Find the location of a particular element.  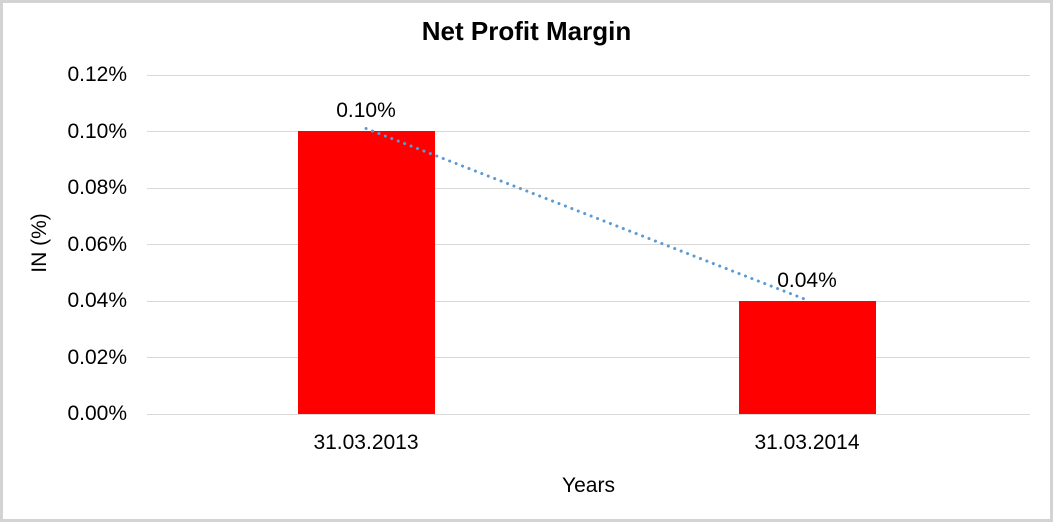

chart-title: Net Profit Margin is located at coordinates (526, 31).